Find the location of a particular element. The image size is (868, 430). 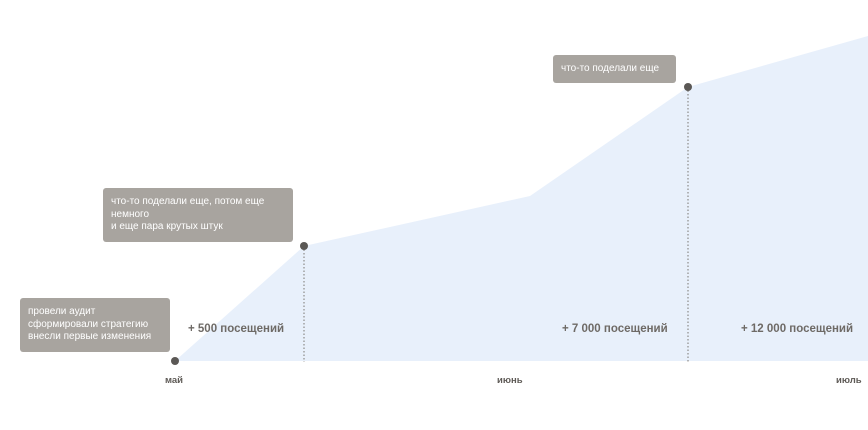

visits-label-2: + 7 000 посещений is located at coordinates (615, 329).